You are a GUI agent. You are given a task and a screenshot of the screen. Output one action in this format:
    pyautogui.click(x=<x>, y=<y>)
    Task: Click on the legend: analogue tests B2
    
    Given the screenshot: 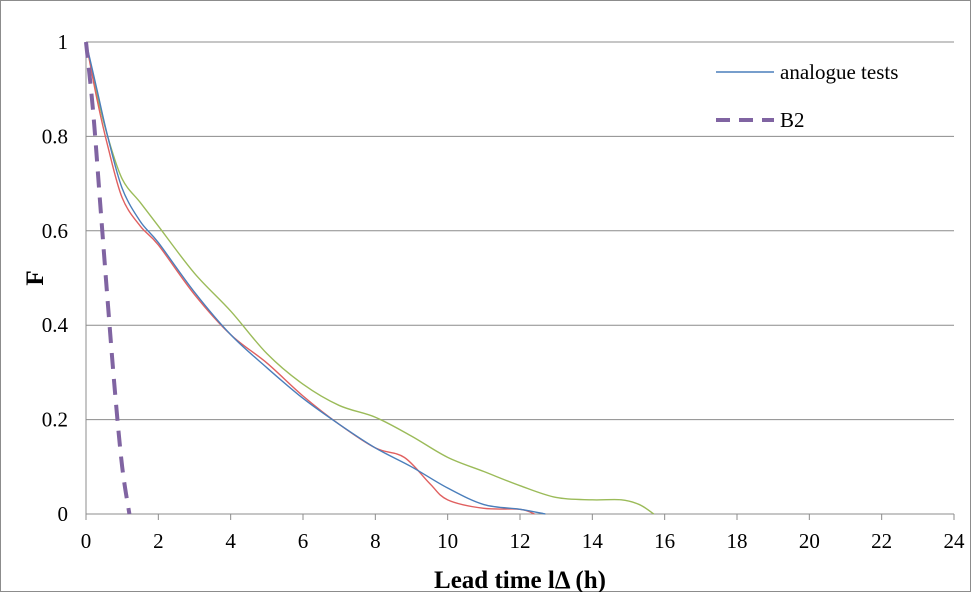 What is the action you would take?
    pyautogui.click(x=807, y=96)
    